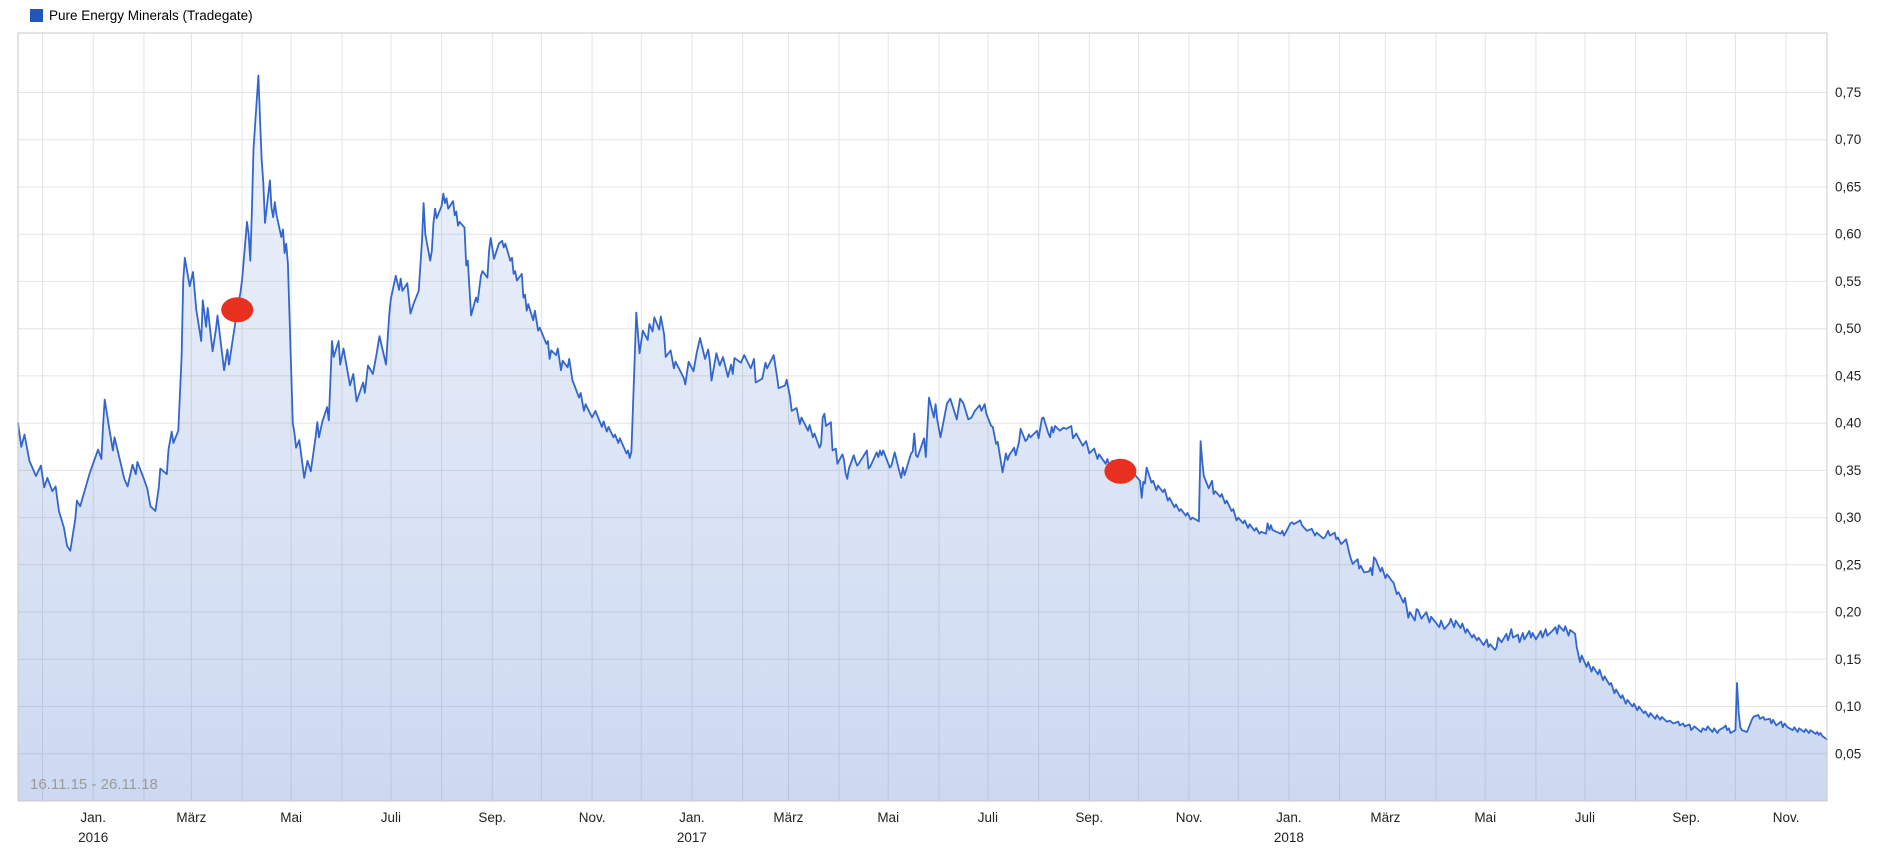 This screenshot has width=1886, height=854. What do you see at coordinates (1848, 139) in the screenshot?
I see `y-axis-label: 0,70` at bounding box center [1848, 139].